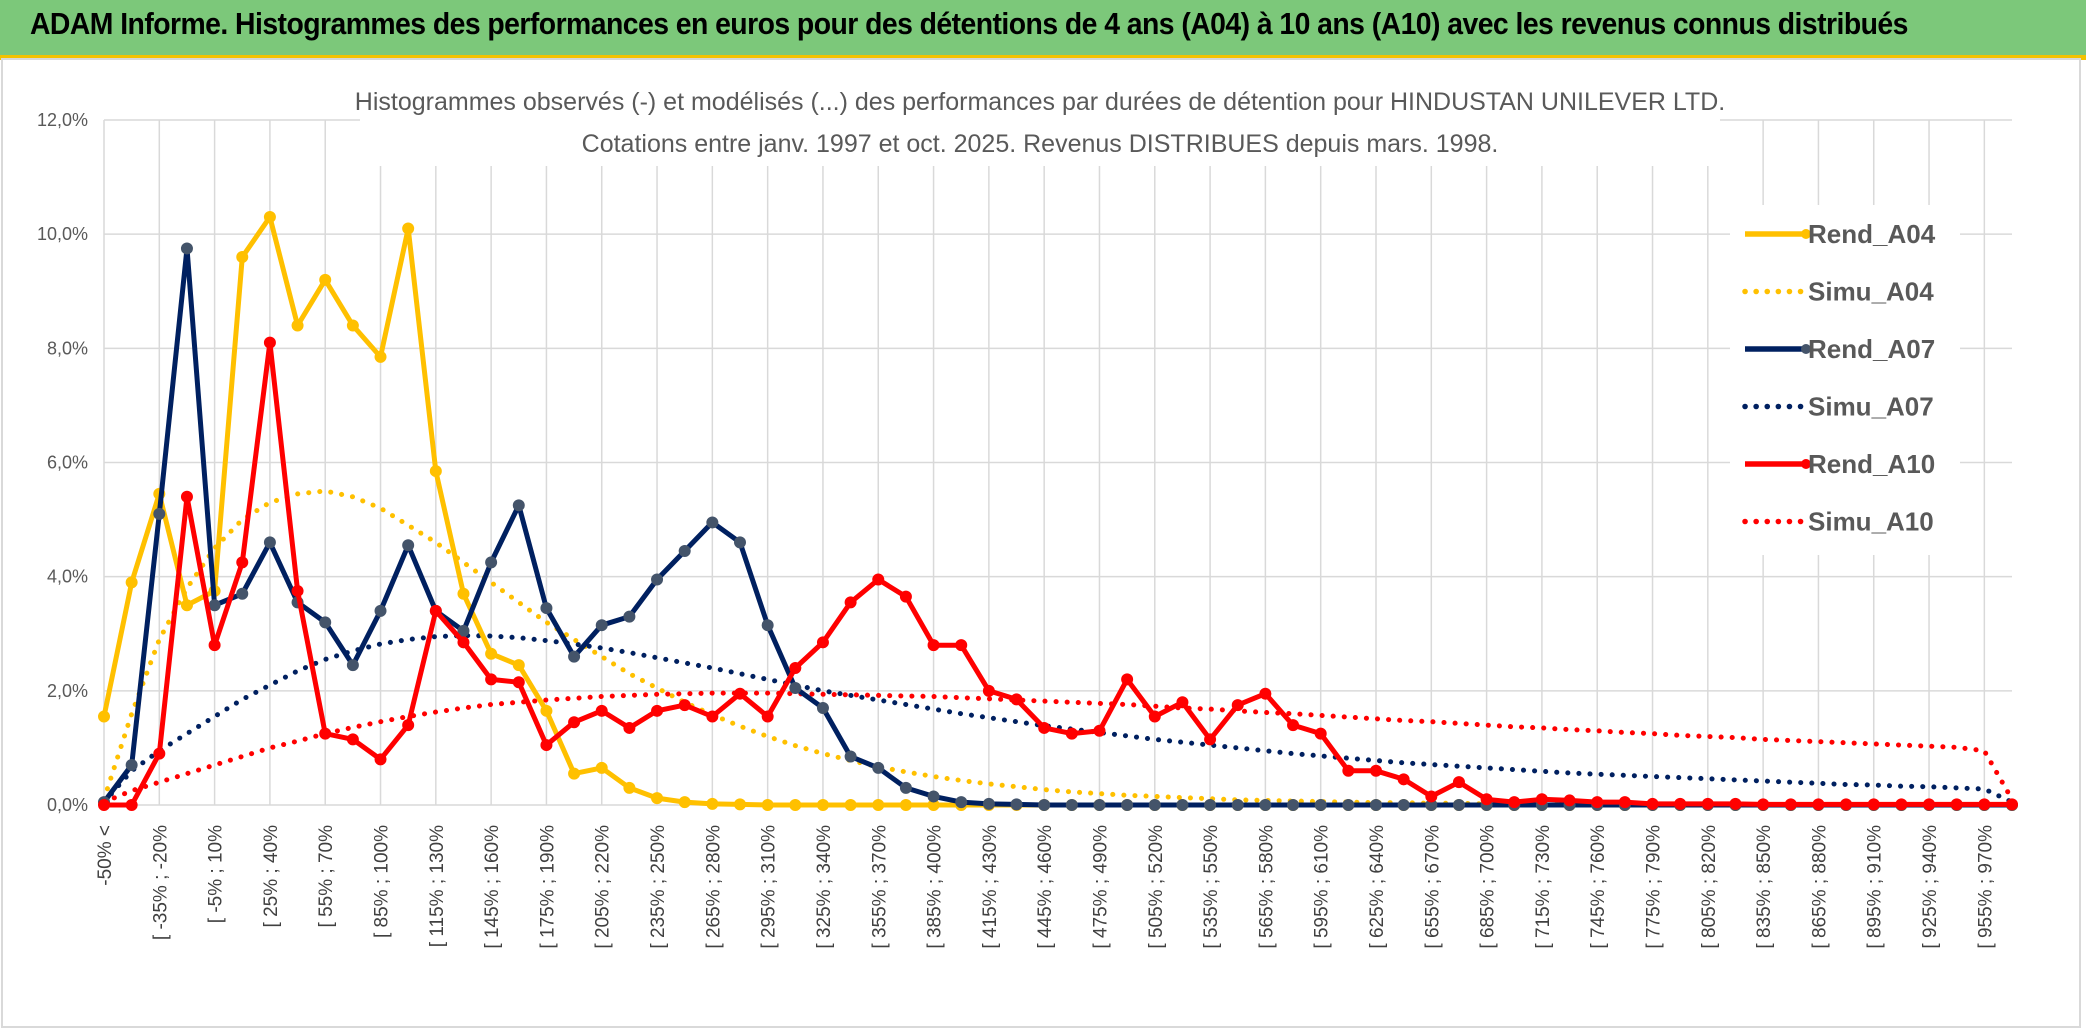  What do you see at coordinates (271, 876) in the screenshot?
I see `x-tick-label: [ 25% ; 40%` at bounding box center [271, 876].